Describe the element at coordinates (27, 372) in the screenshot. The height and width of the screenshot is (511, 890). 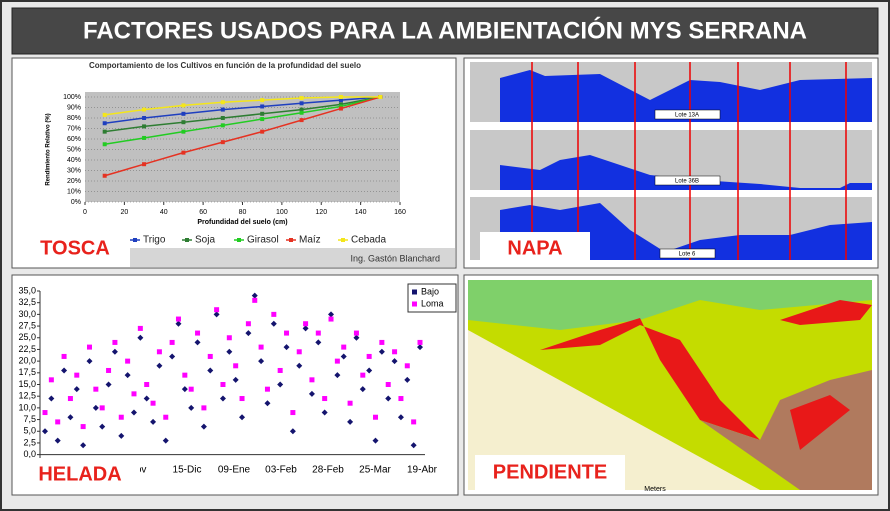
I see `y-tick-label: 17,5` at that location.